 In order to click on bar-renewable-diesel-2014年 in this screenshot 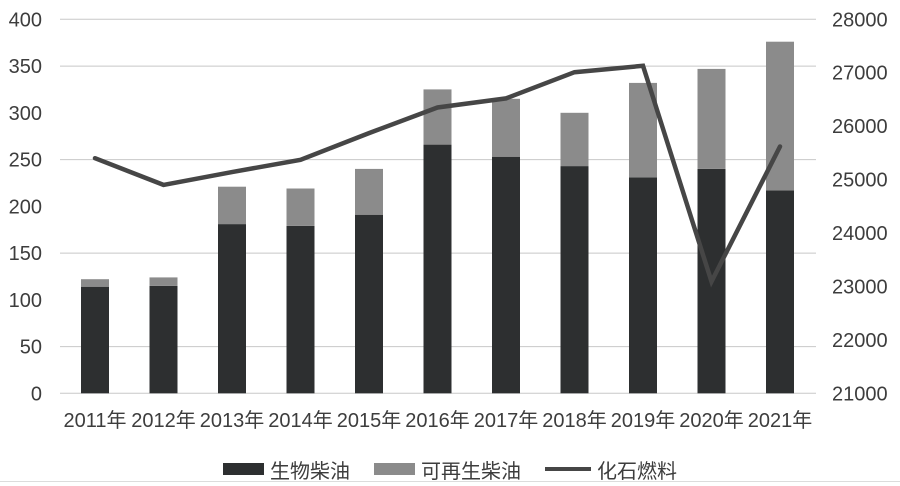, I will do `click(300, 207)`.